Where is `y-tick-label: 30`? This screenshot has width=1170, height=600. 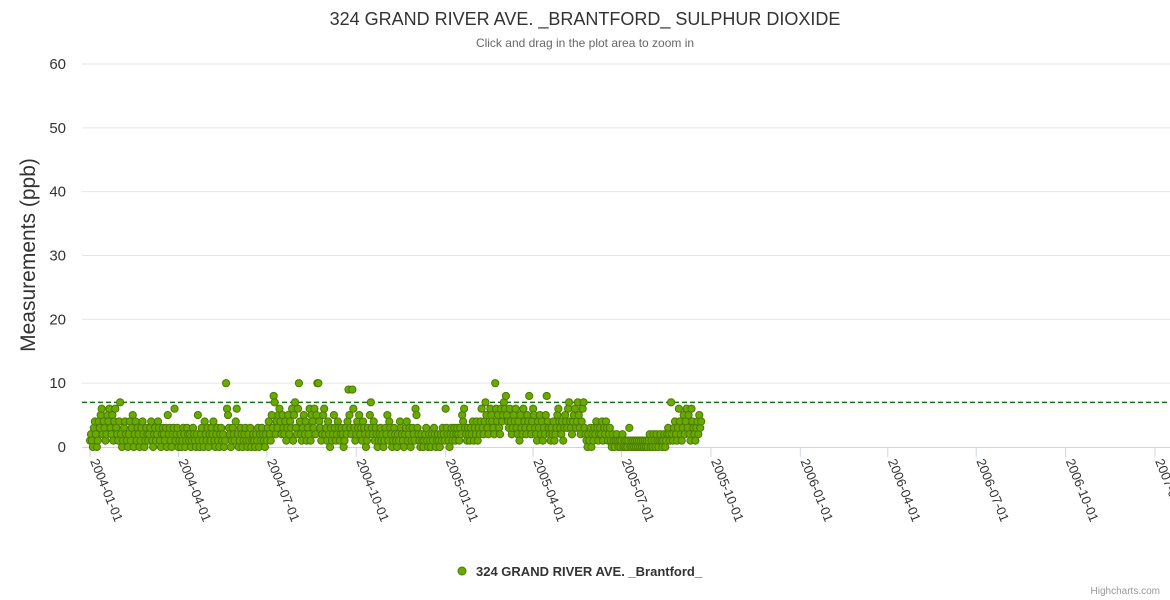 y-tick-label: 30 is located at coordinates (57, 256).